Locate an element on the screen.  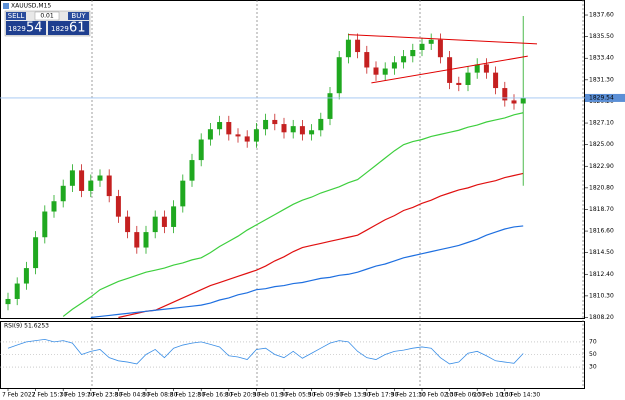
x-tick-label: 7 Feb 2022 is located at coordinates (19, 395).